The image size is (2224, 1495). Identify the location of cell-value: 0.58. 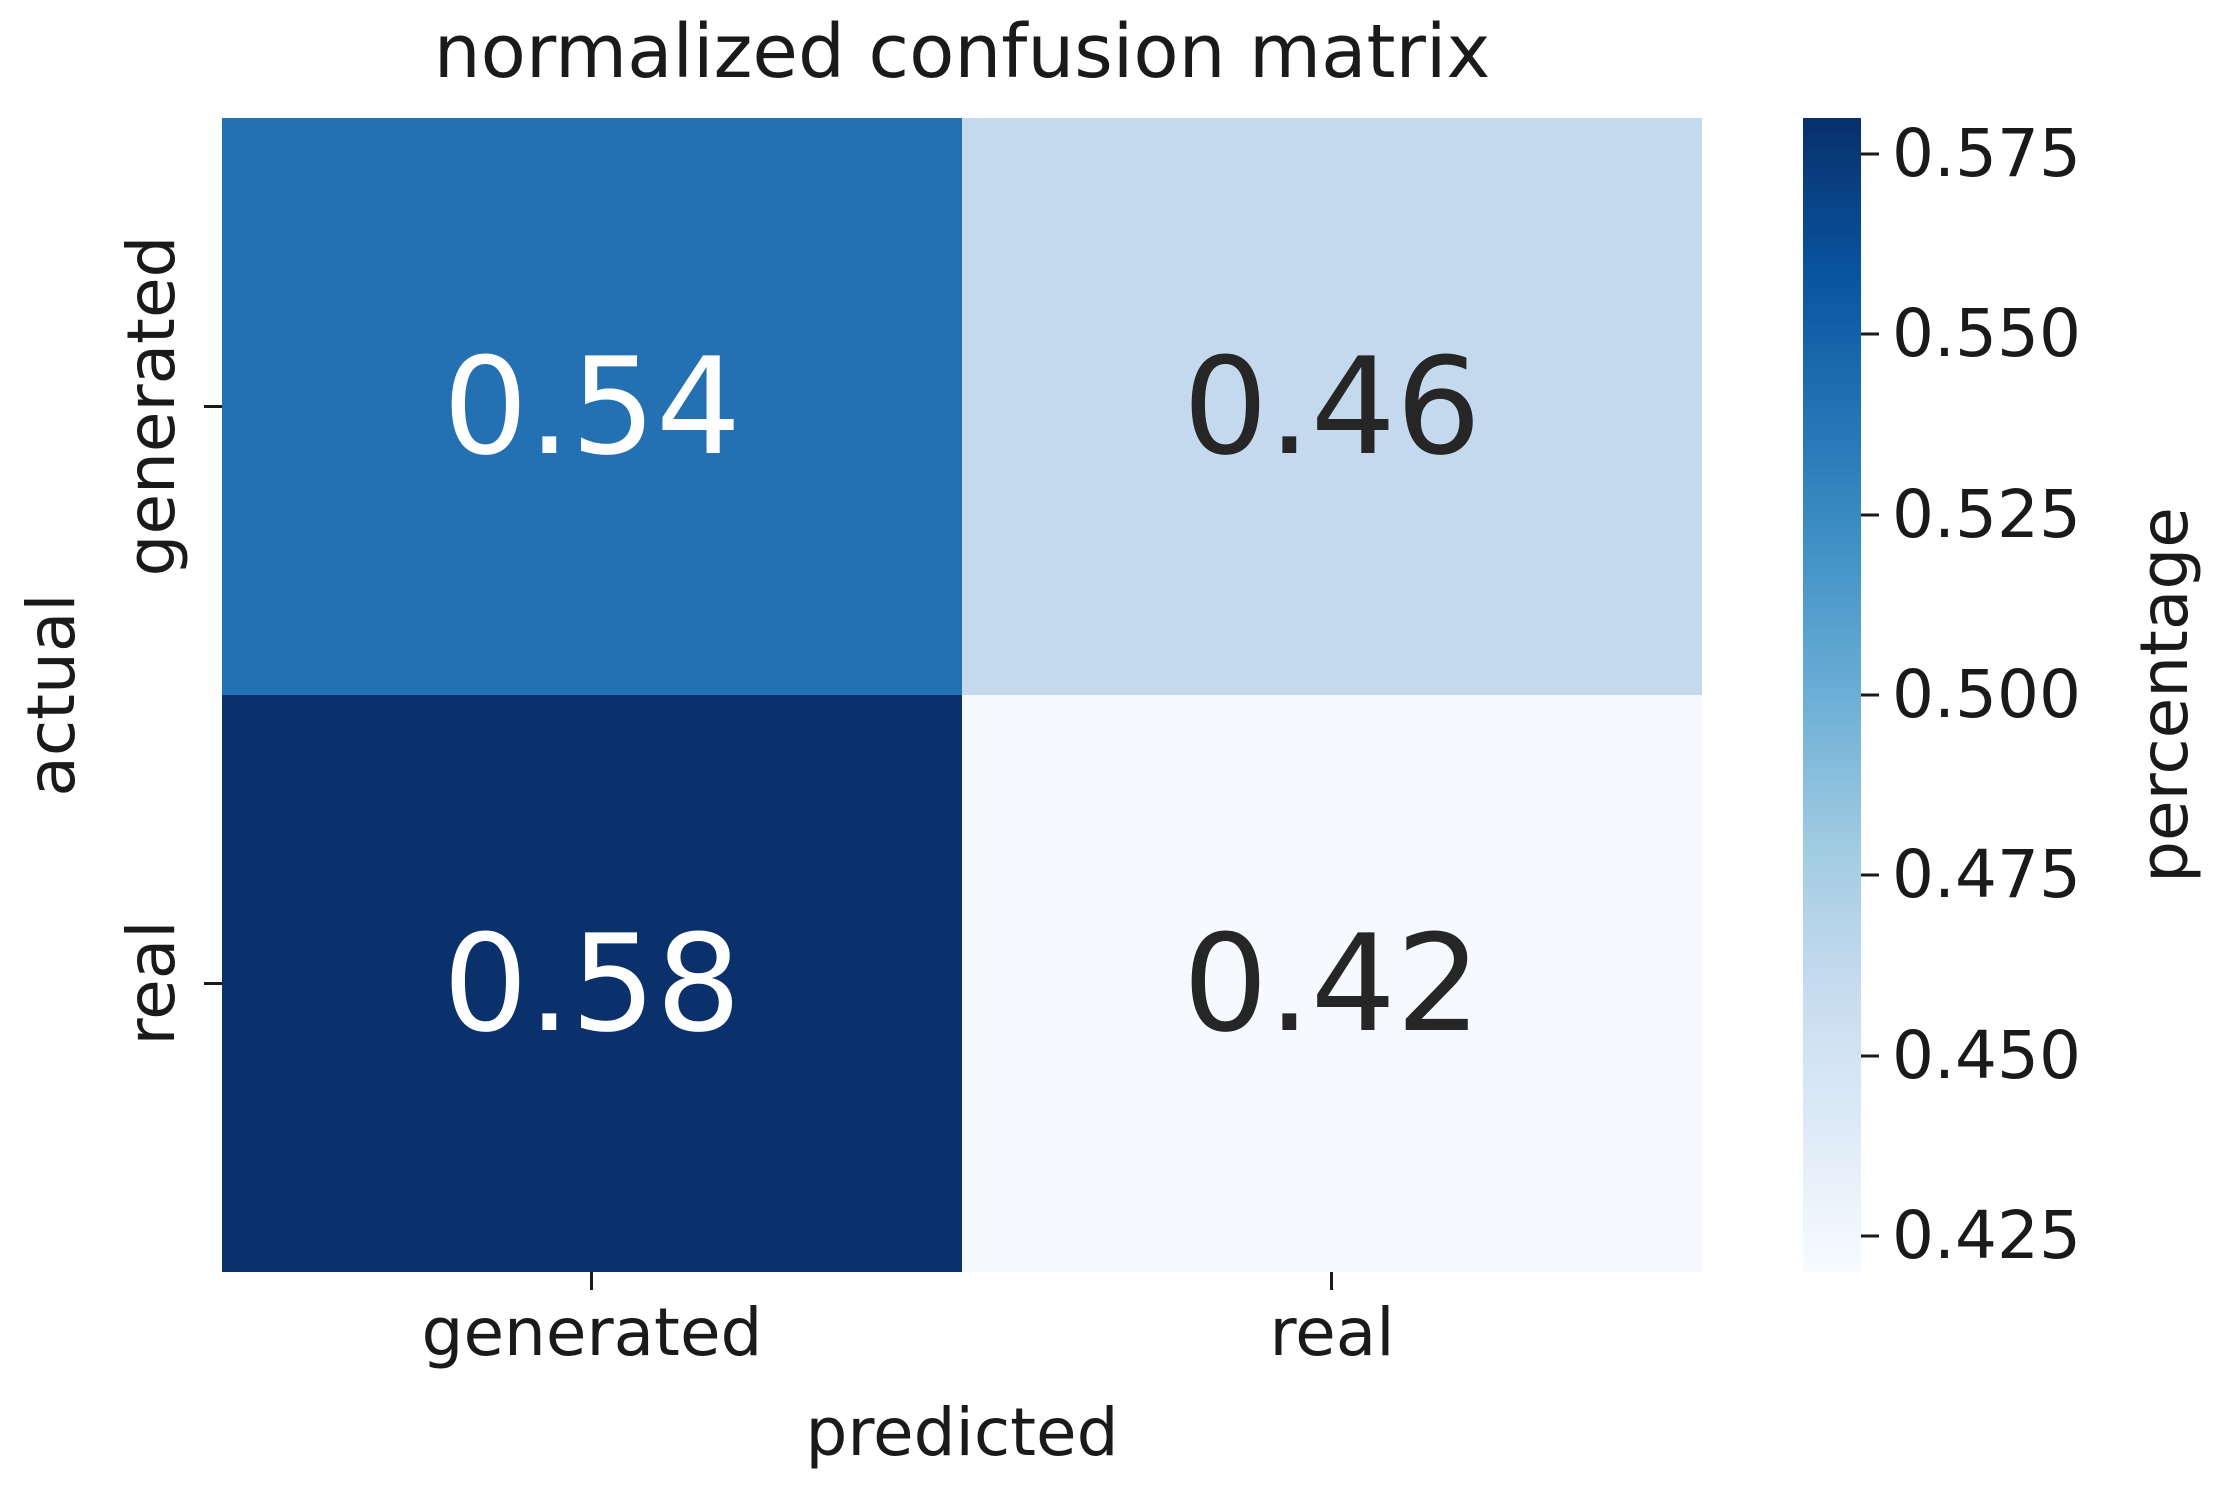
(592, 983).